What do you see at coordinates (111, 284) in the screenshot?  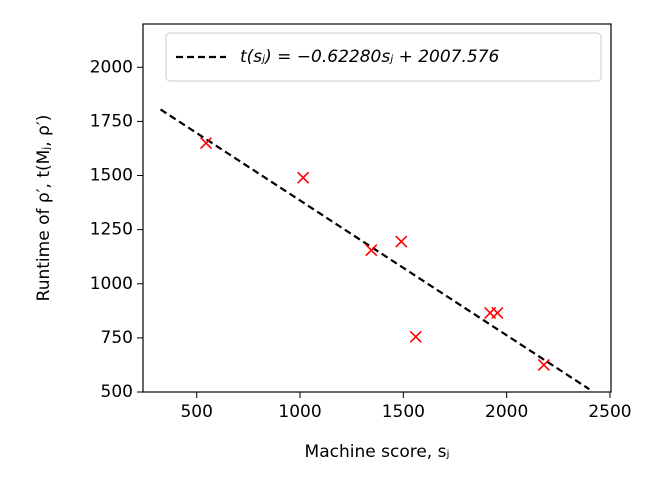 I see `y-tick-label: 1000` at bounding box center [111, 284].